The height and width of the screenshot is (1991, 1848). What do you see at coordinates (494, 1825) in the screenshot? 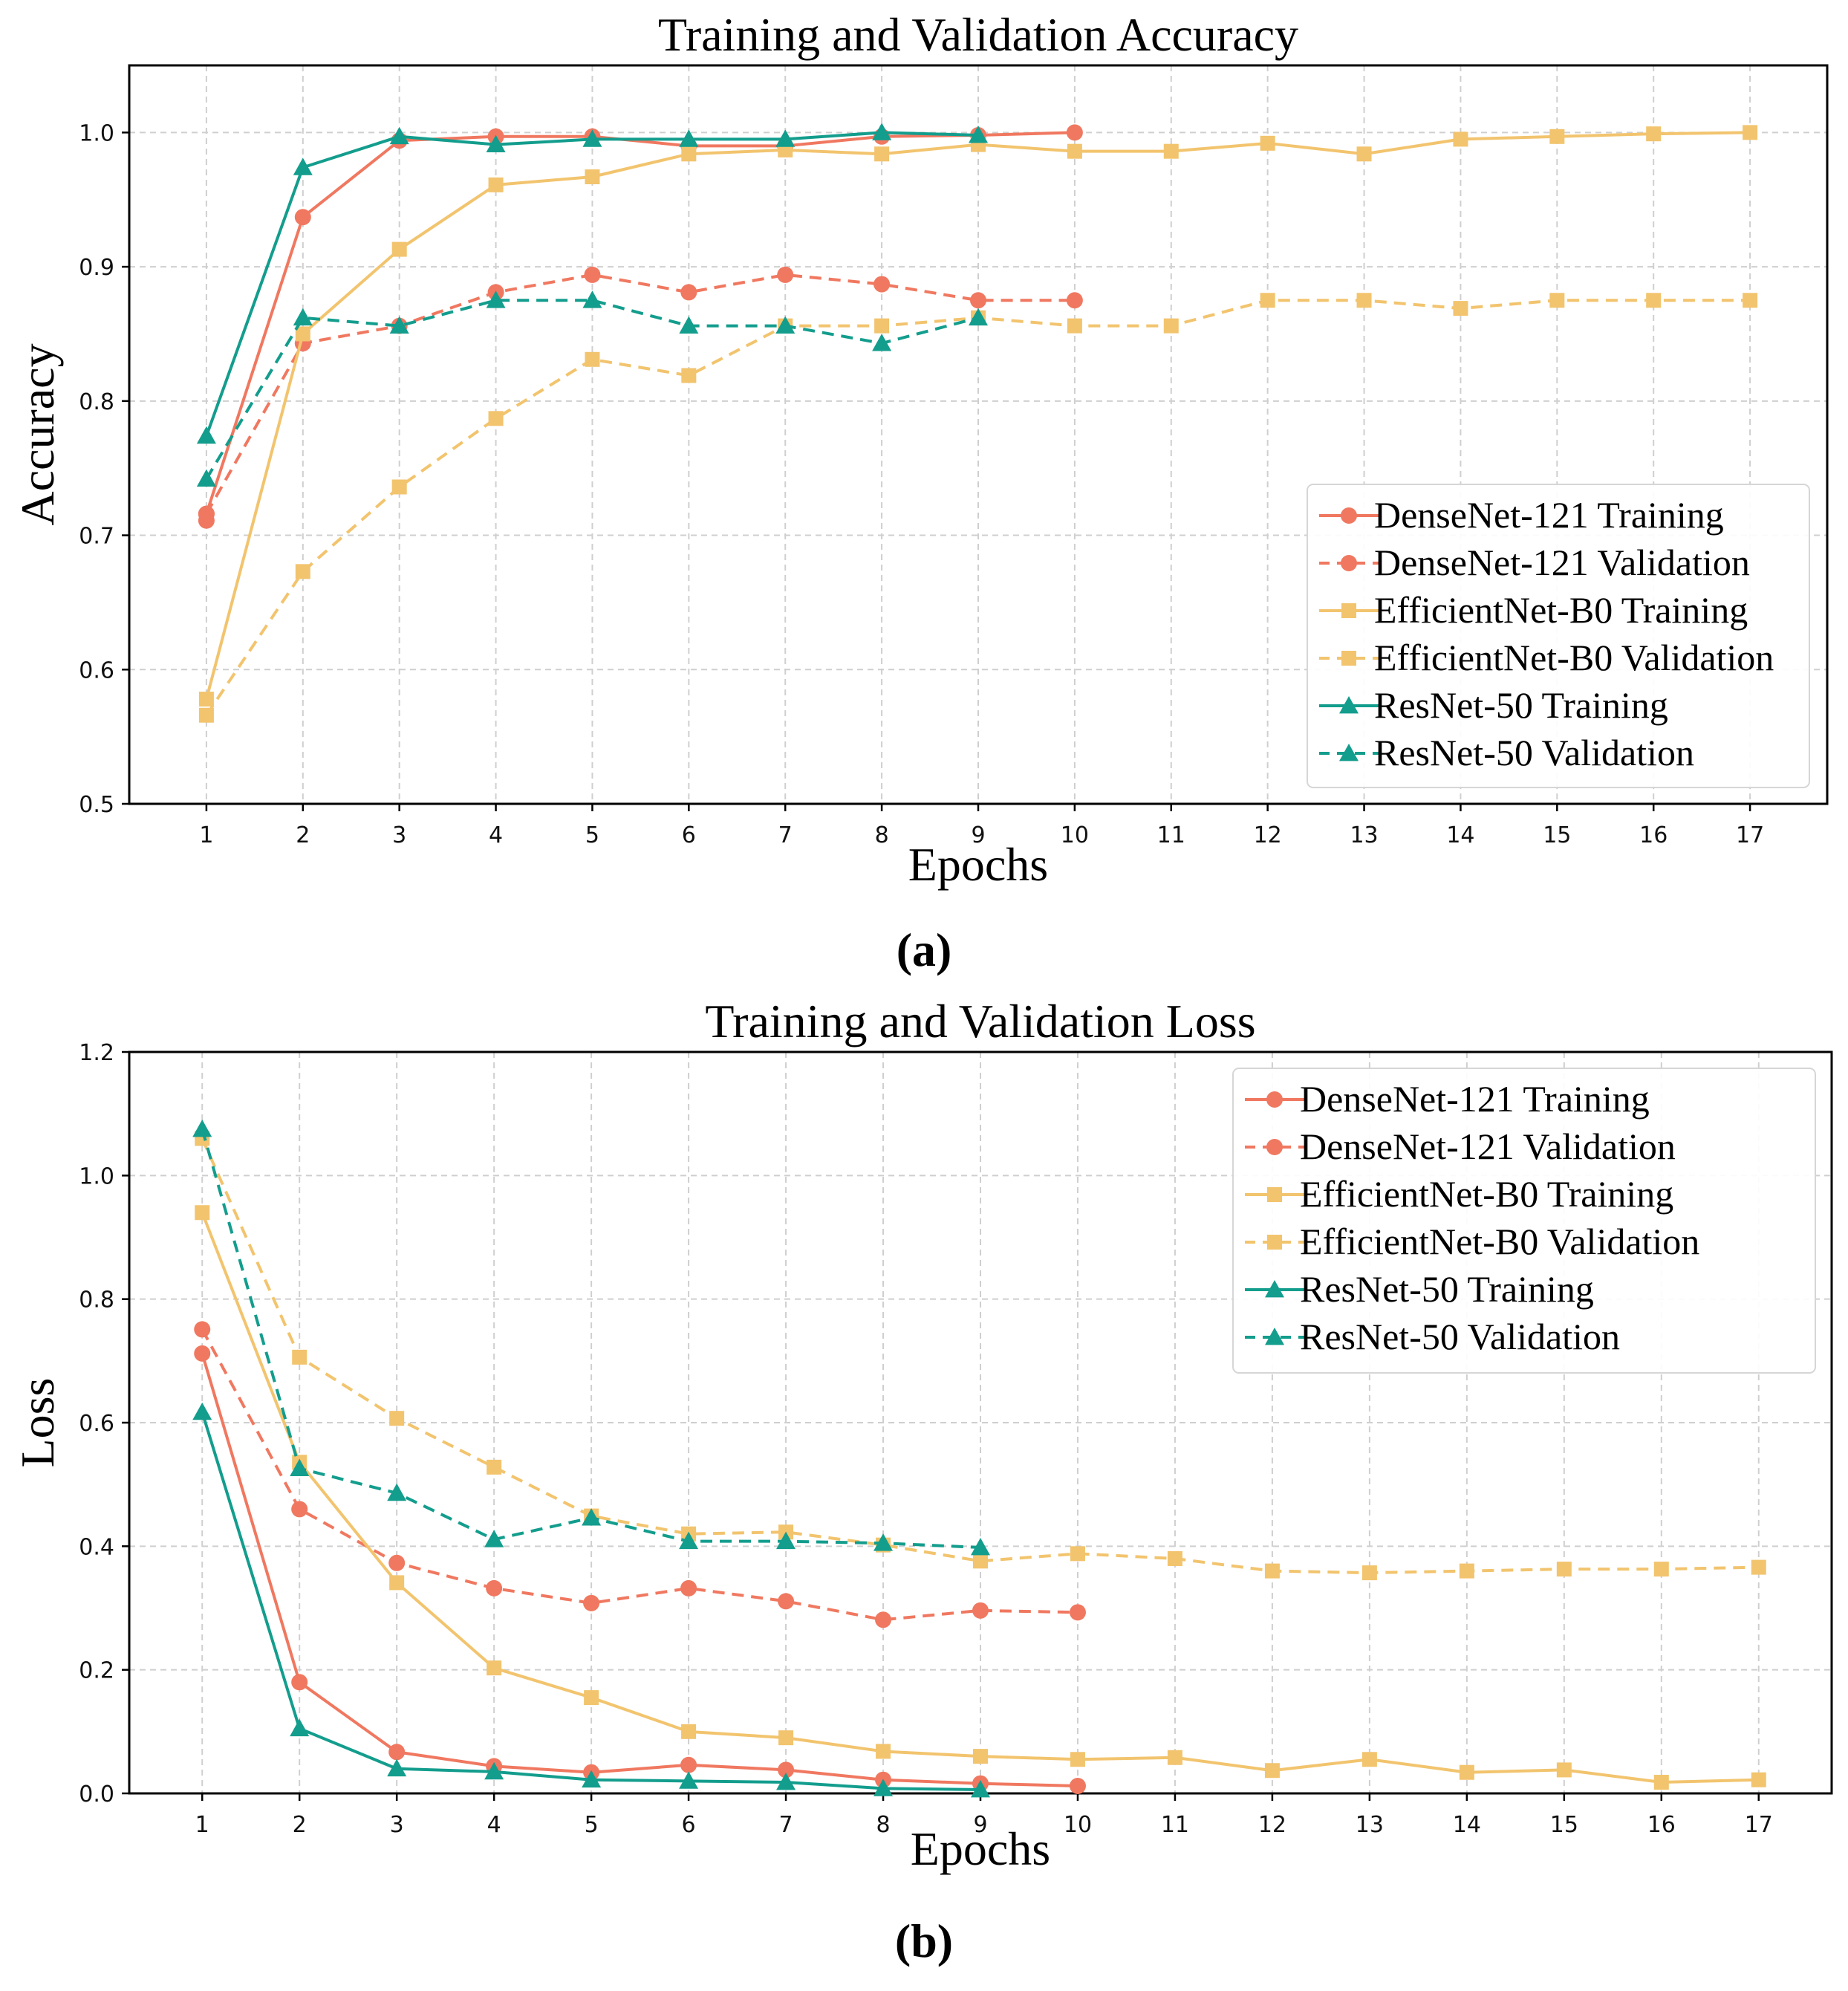
I see `loss-xtick-label: 4` at bounding box center [494, 1825].